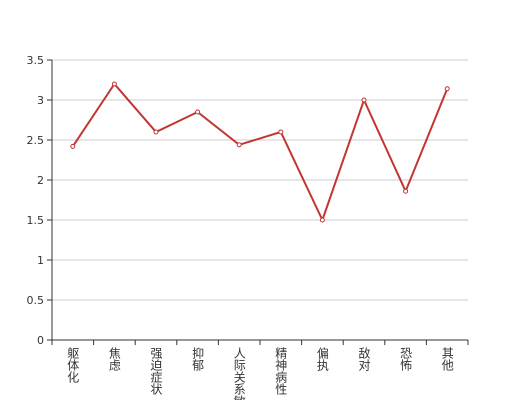 The image size is (520, 400). Describe the element at coordinates (40, 100) in the screenshot. I see `y-tick-label: 3` at that location.